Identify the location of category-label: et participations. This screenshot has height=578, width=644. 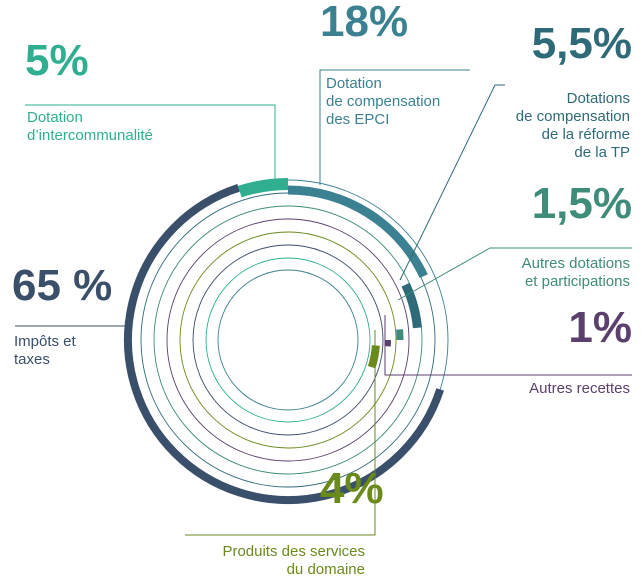
(577, 281).